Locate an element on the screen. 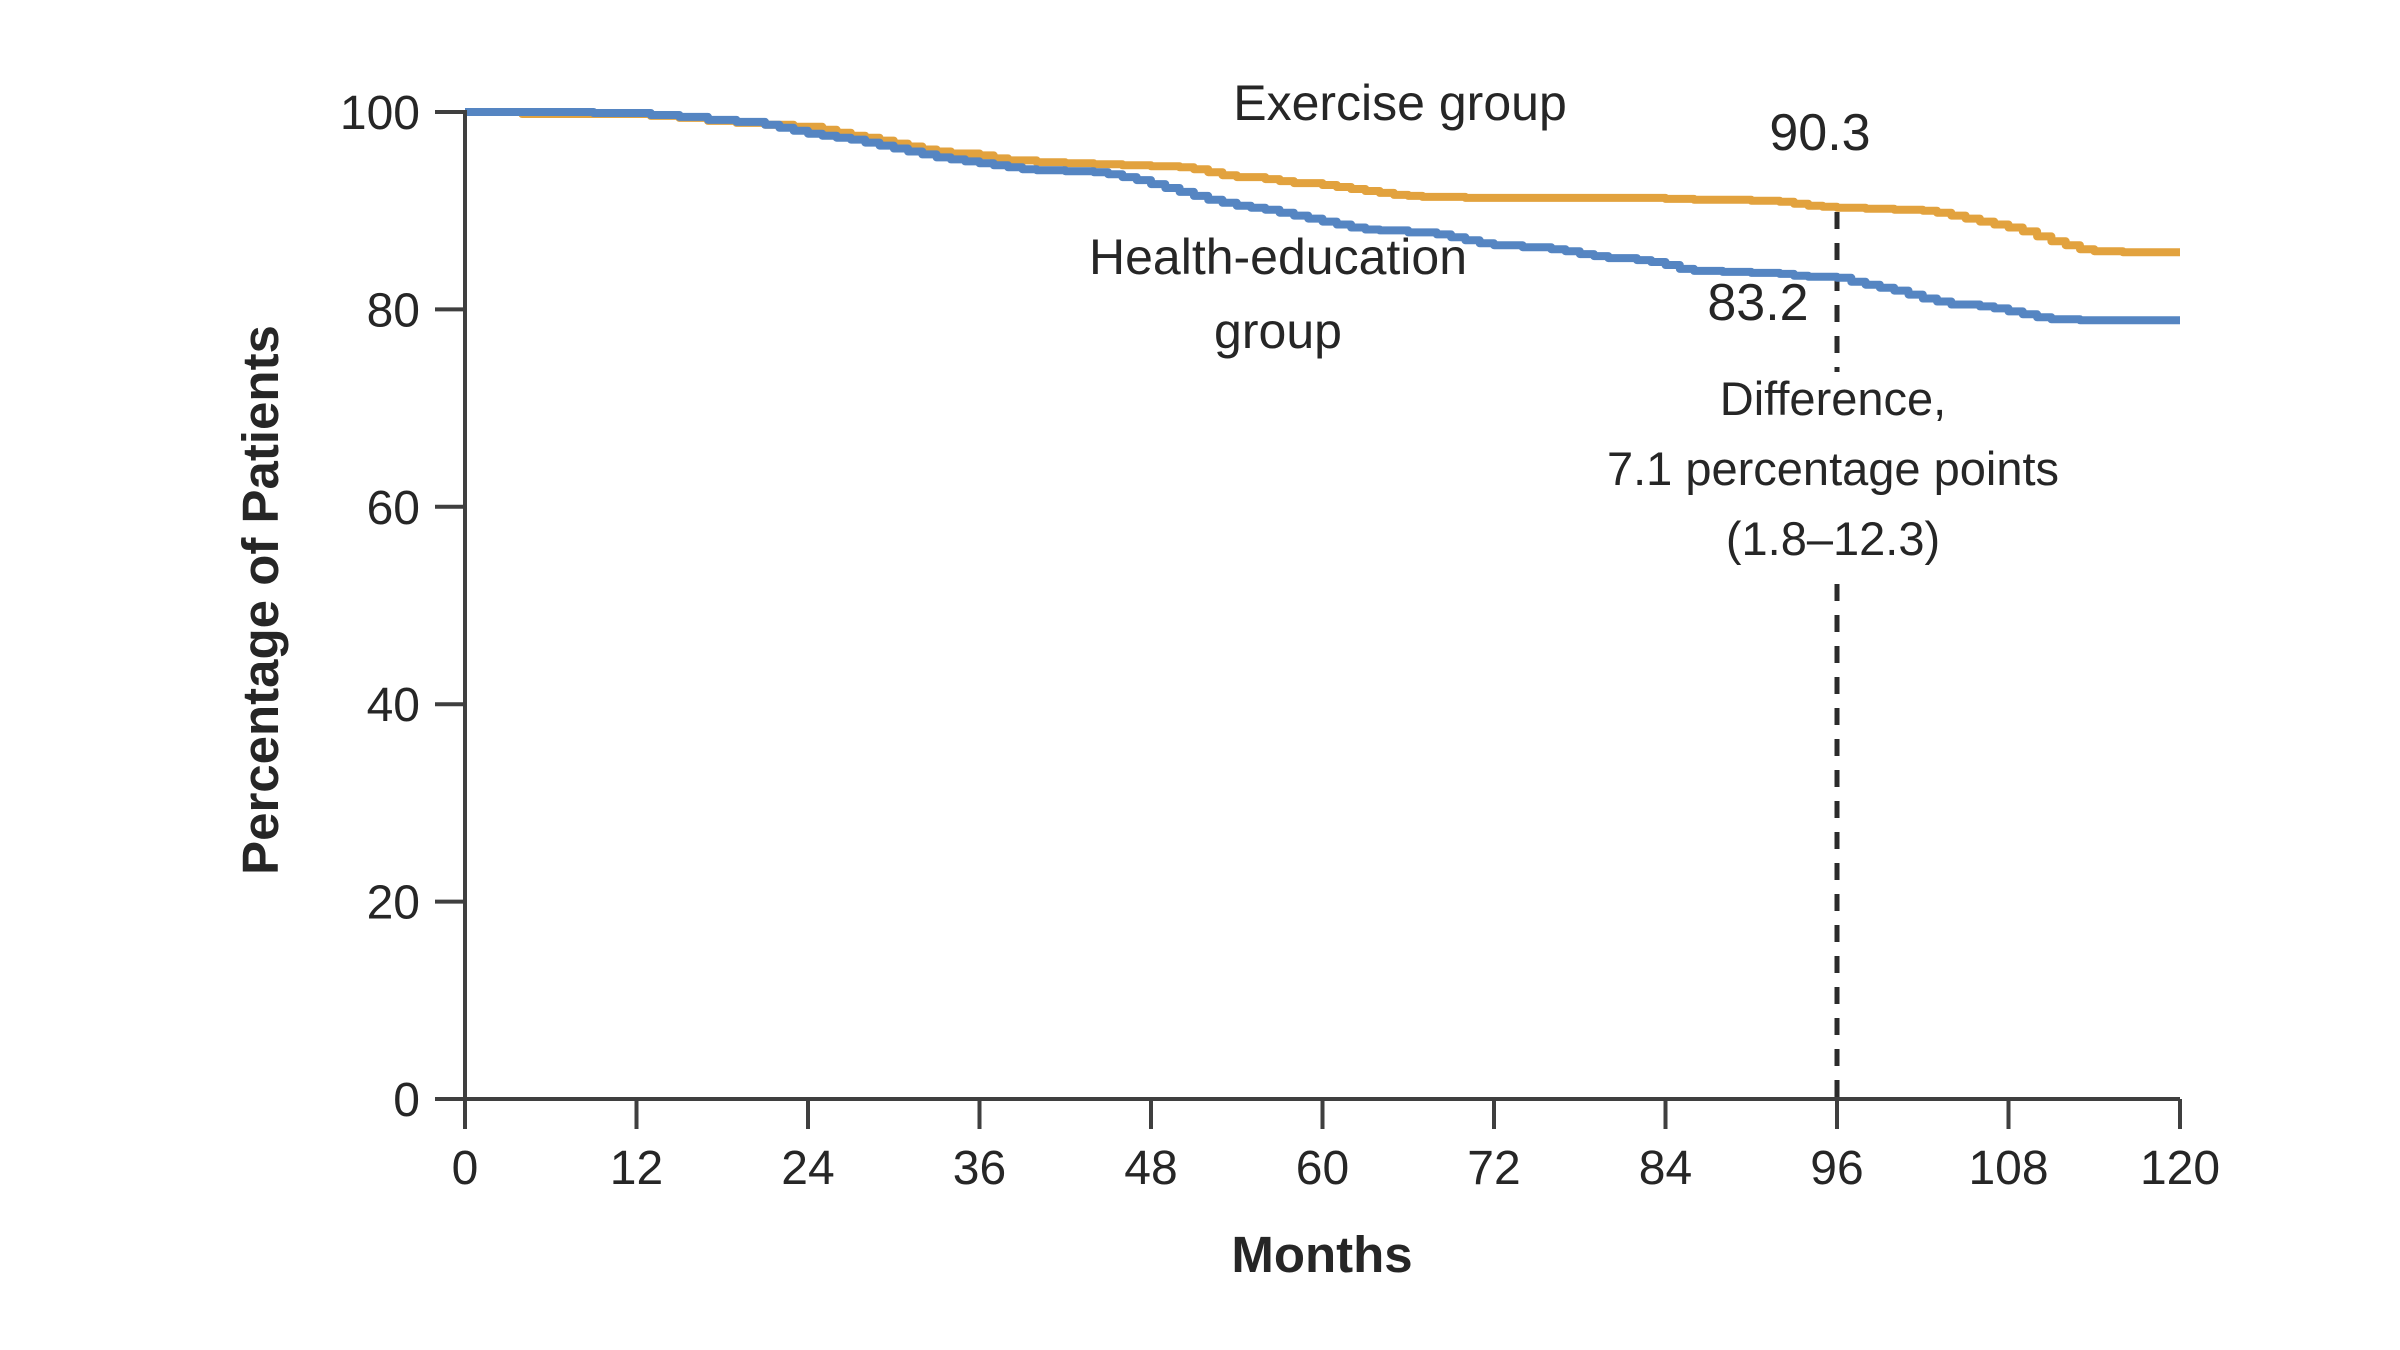 The image size is (2400, 1350). x-tick-label: 60 is located at coordinates (1322, 1168).